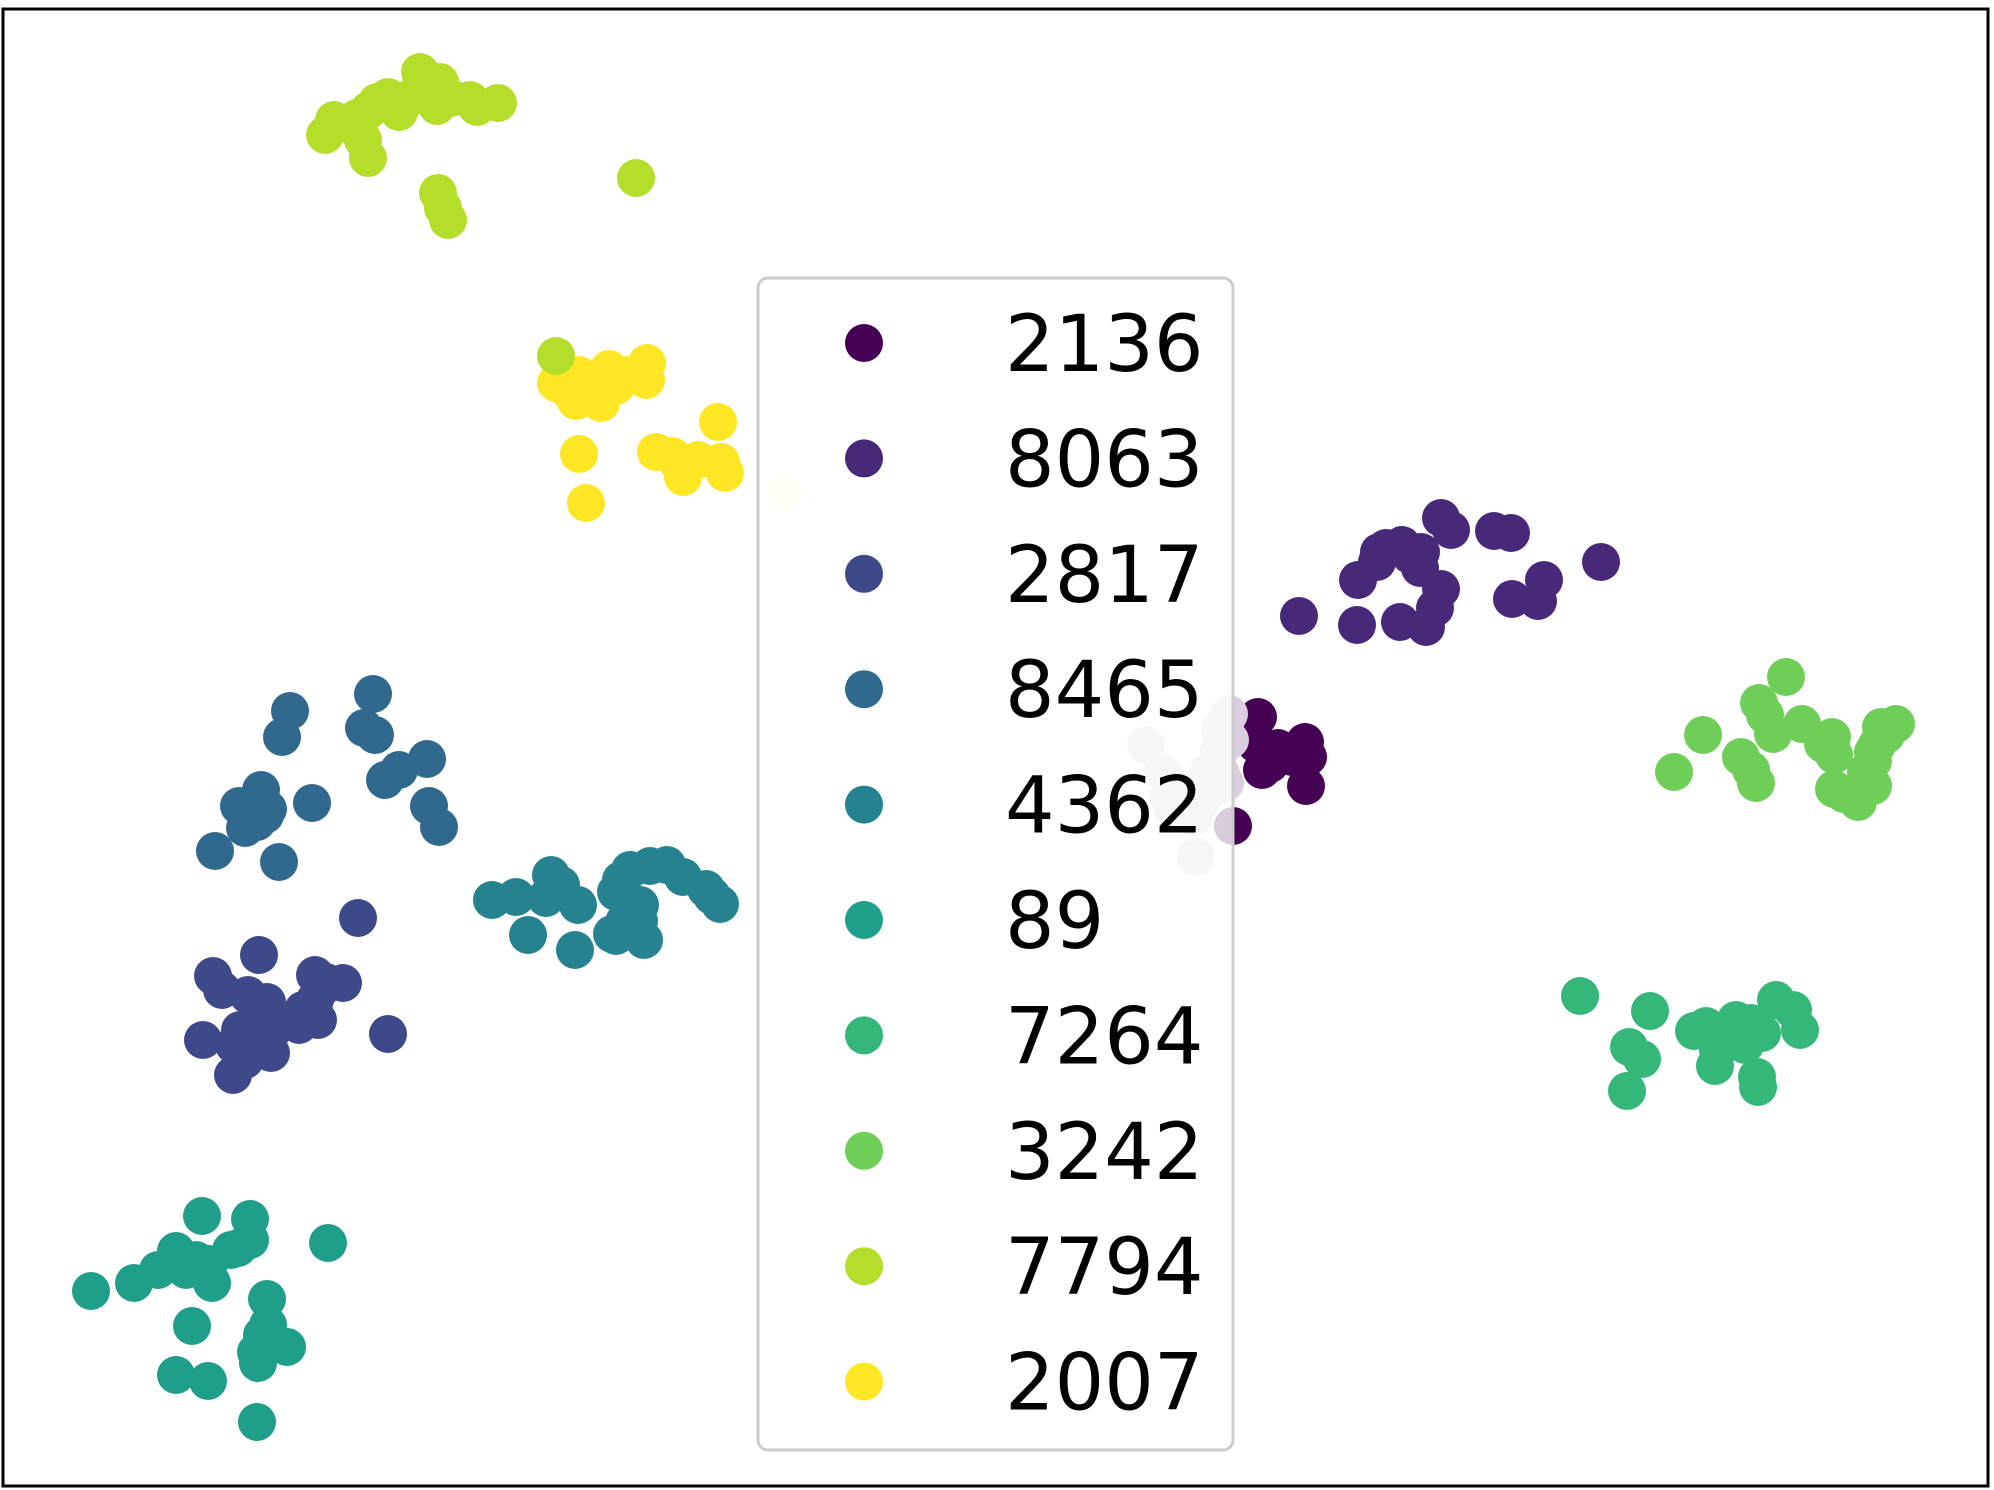 The height and width of the screenshot is (1490, 1994). Describe the element at coordinates (1104, 1037) in the screenshot. I see `legend-label: 7264` at that location.